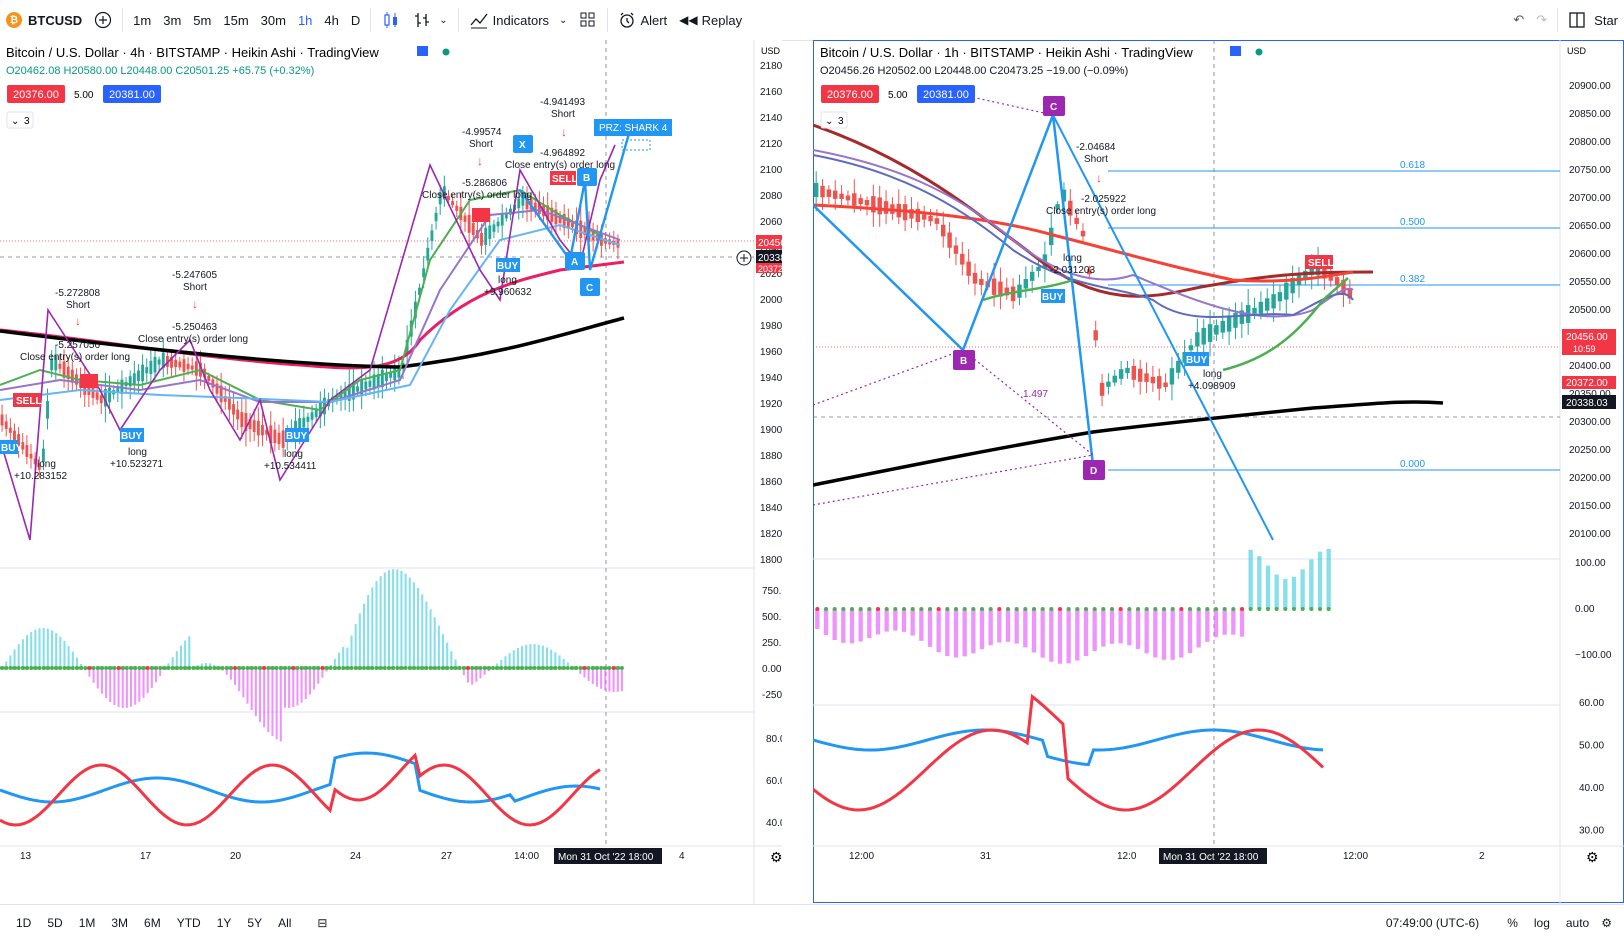  Describe the element at coordinates (44, 20) in the screenshot. I see `symbol-search: ₿ BTCUSD` at that location.